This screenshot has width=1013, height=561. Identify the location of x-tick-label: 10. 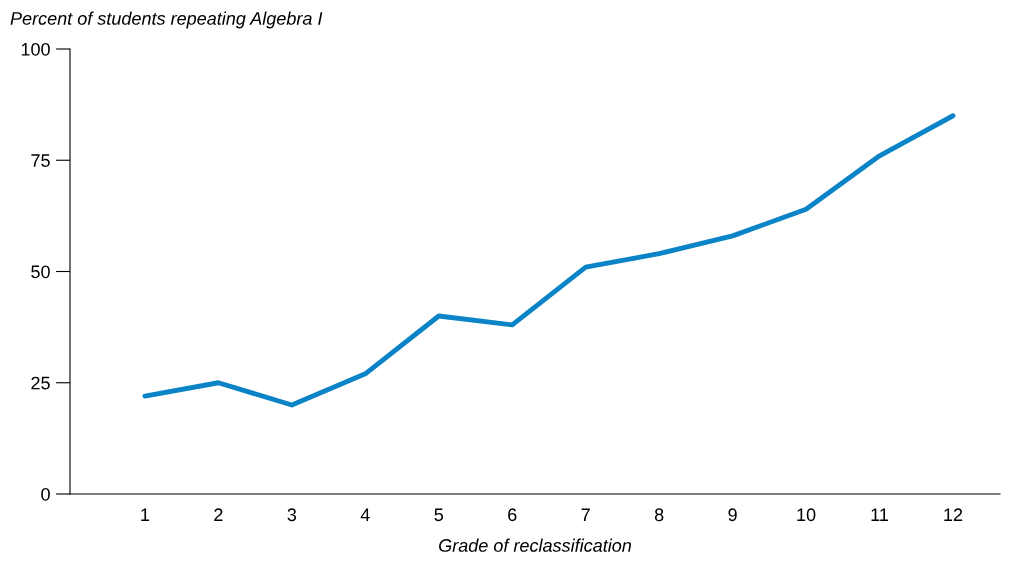
(806, 515).